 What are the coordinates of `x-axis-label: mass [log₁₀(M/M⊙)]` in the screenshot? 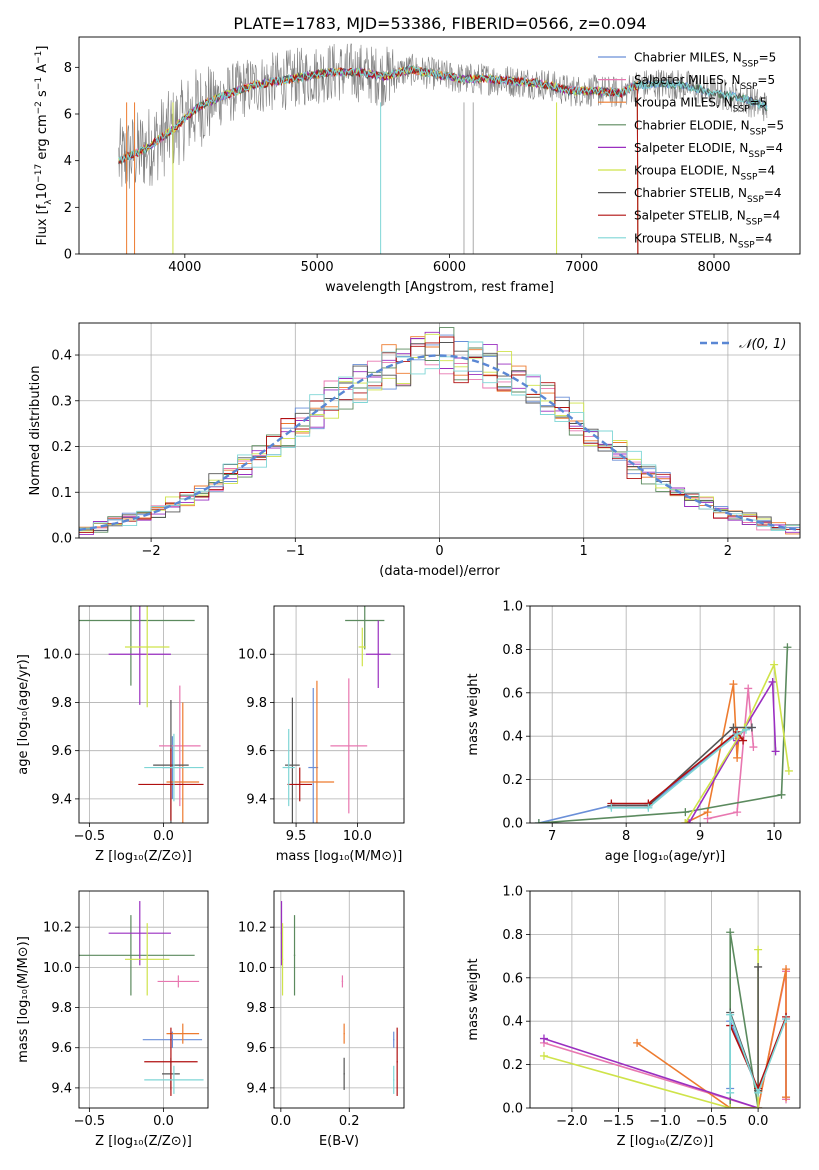 It's located at (339, 856).